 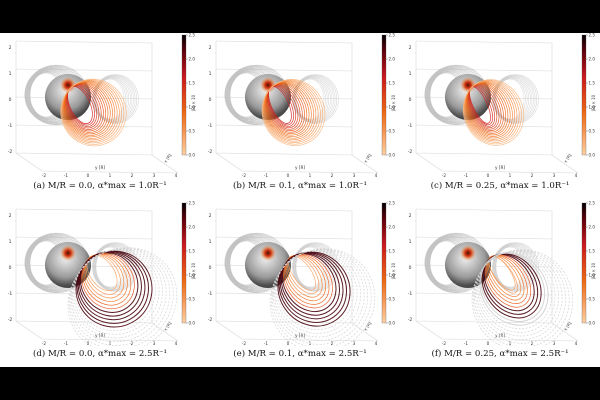 What do you see at coordinates (100, 186) in the screenshot?
I see `panel-caption: (a) M/R = 0.0, α*max = 1.0R⁻¹` at bounding box center [100, 186].